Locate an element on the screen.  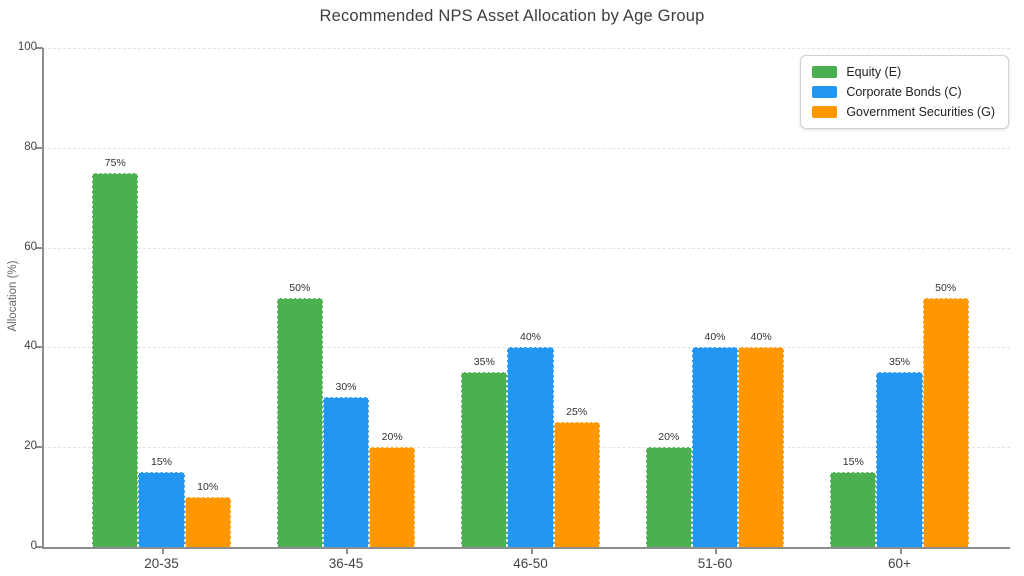
y-tick-label: 80 is located at coordinates (30, 146).